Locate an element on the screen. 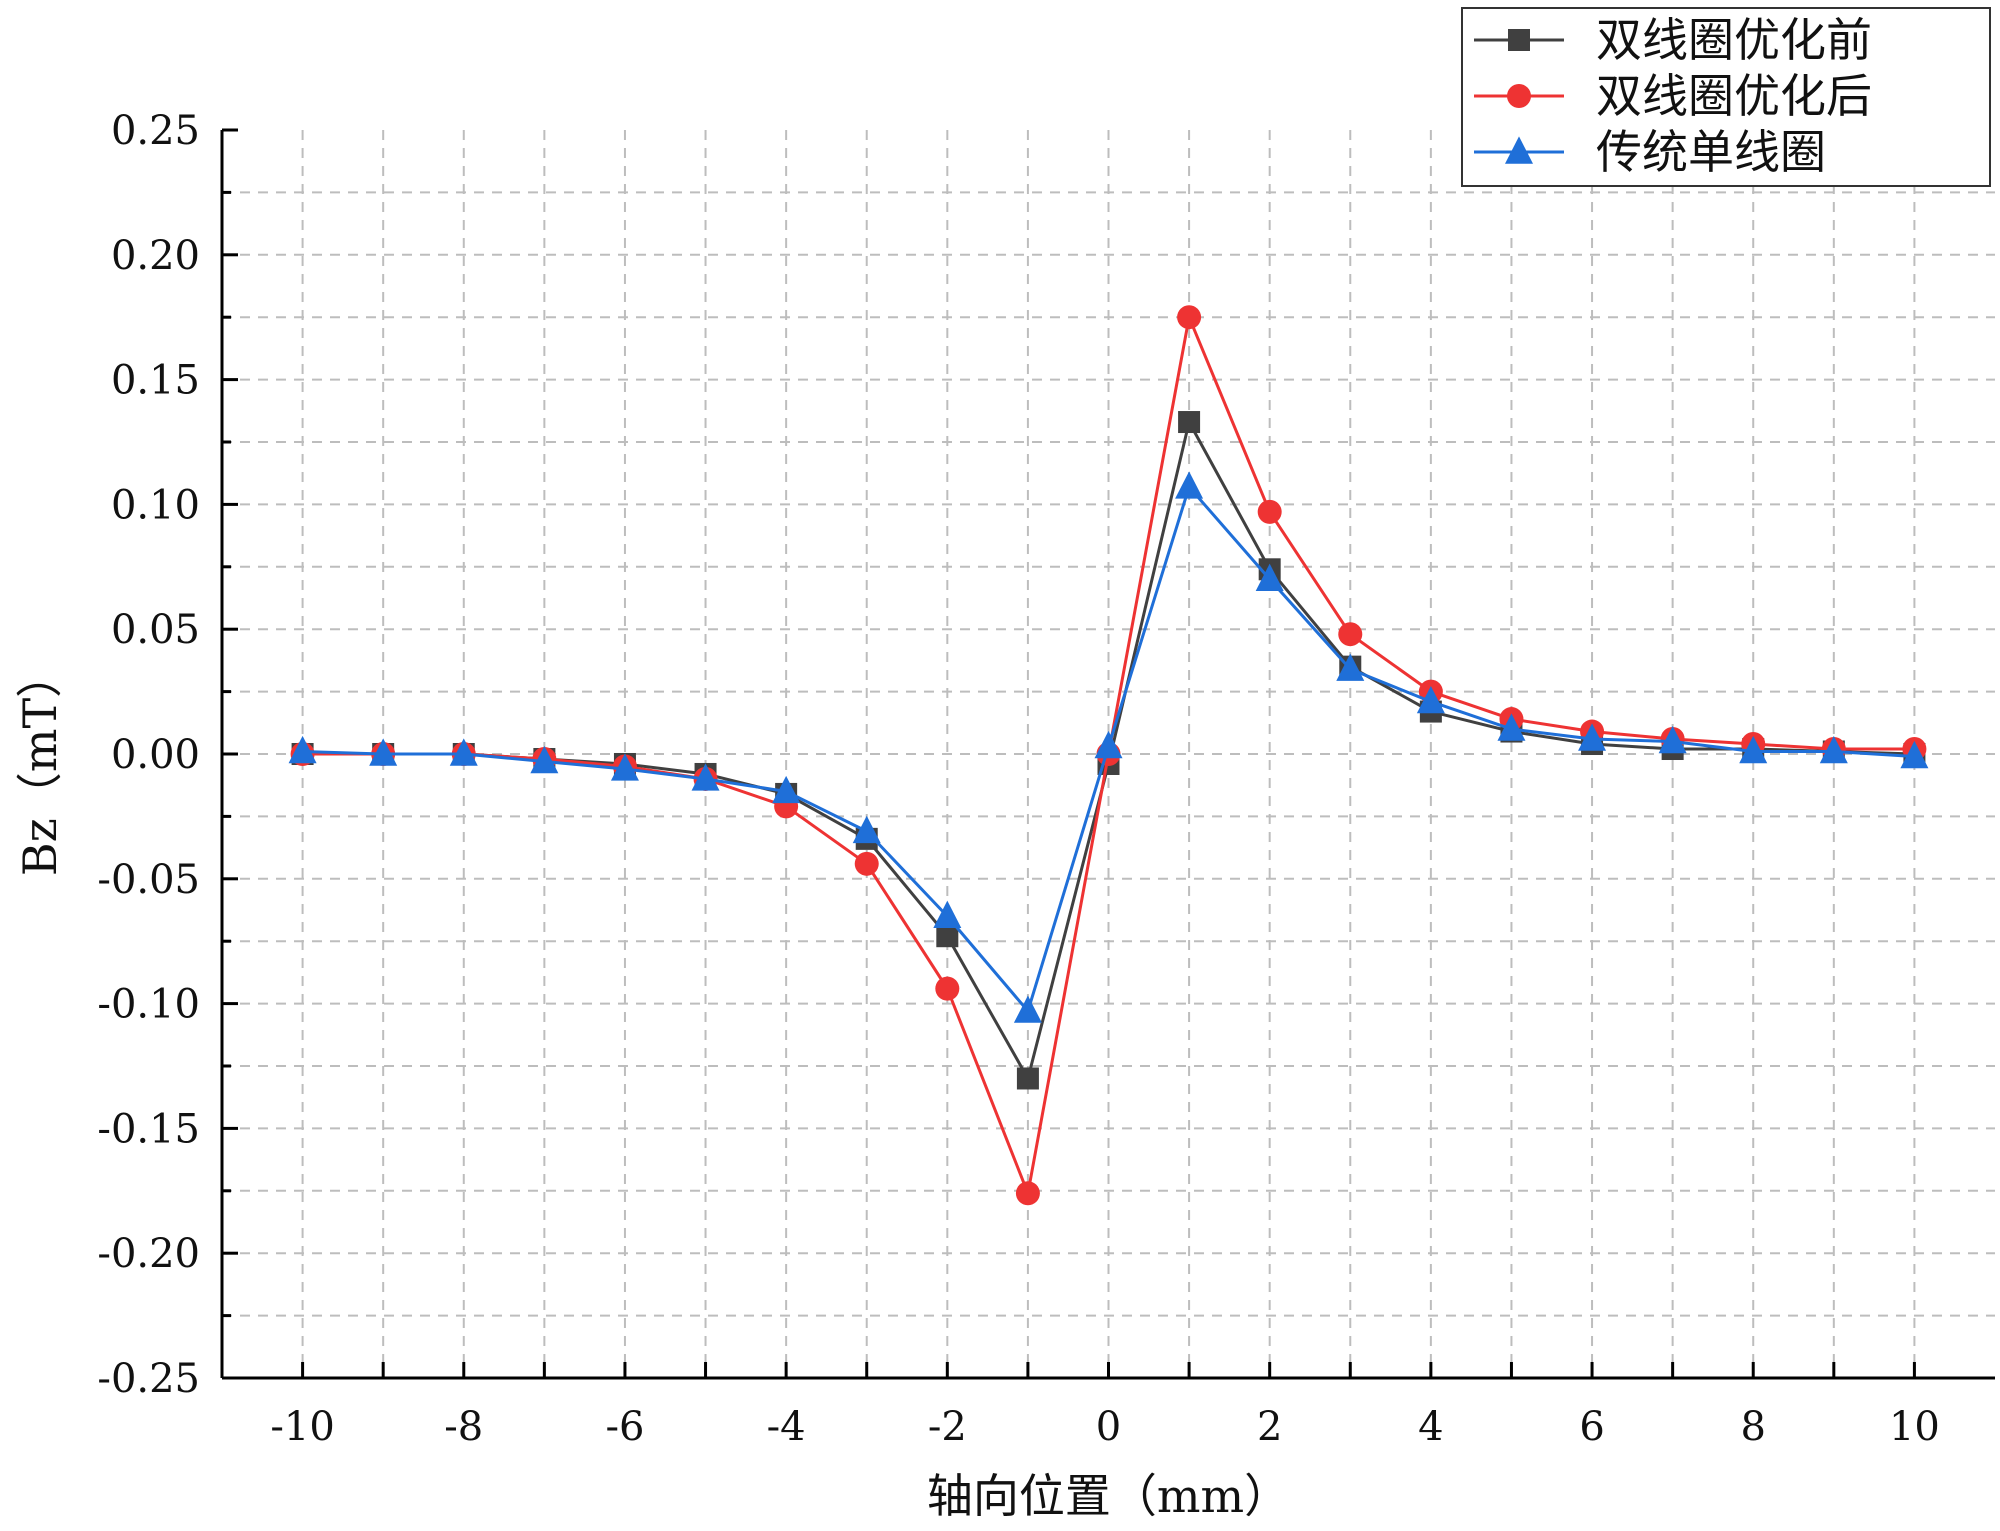  legend-marker-triangle is located at coordinates (1519, 150).